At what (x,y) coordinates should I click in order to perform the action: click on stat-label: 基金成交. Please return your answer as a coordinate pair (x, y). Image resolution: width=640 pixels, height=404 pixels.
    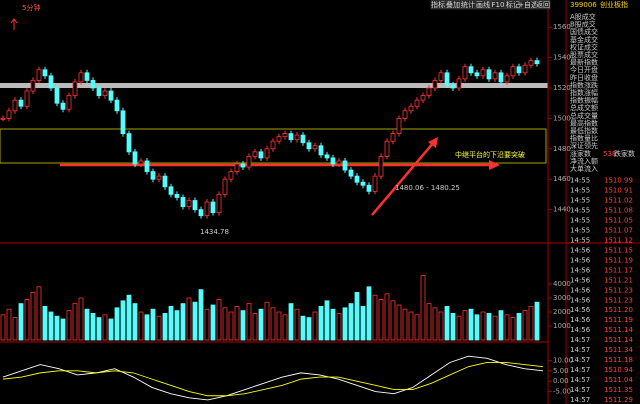
    Looking at the image, I should click on (584, 39).